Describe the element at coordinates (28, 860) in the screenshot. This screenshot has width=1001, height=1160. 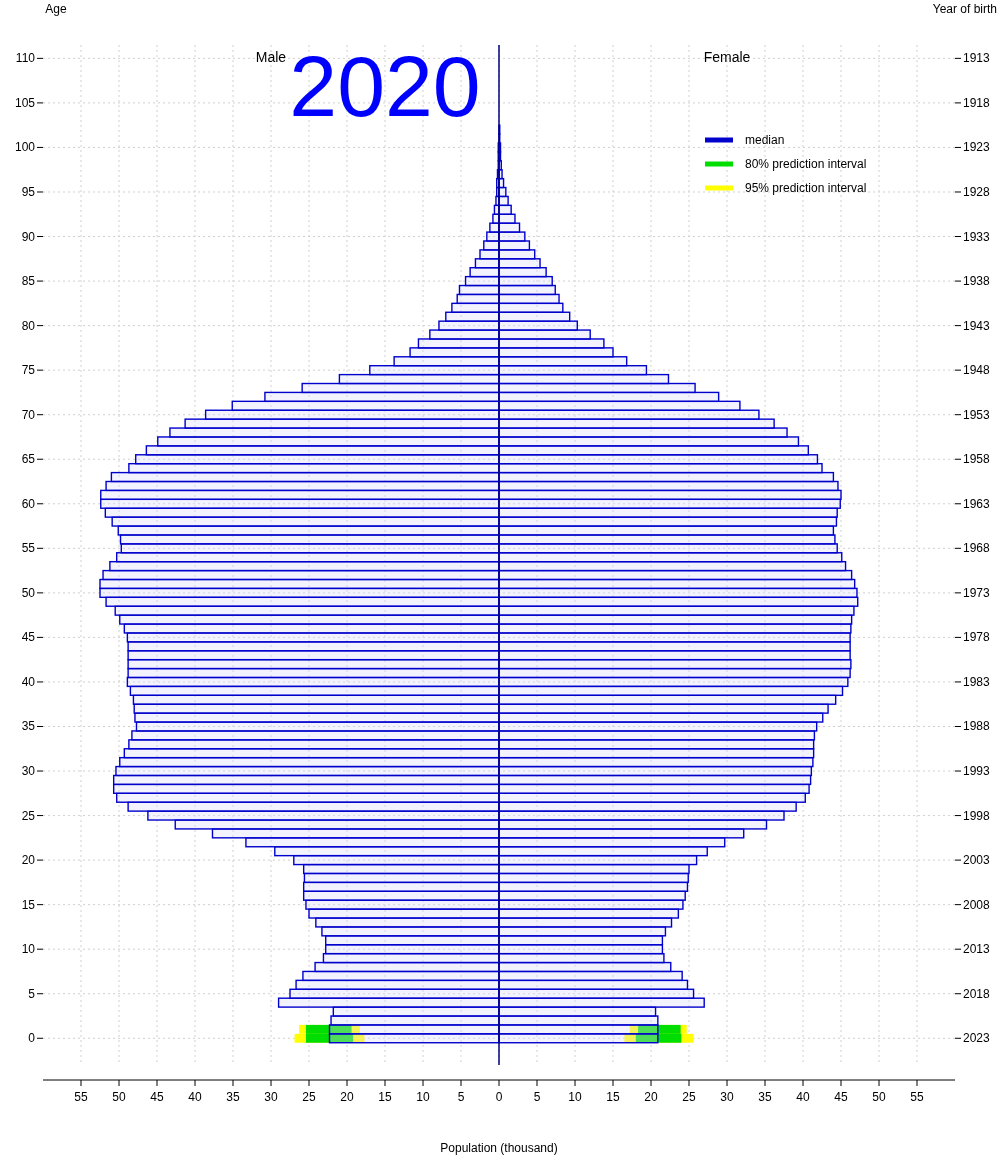
I see `y-tick-label: 20` at that location.